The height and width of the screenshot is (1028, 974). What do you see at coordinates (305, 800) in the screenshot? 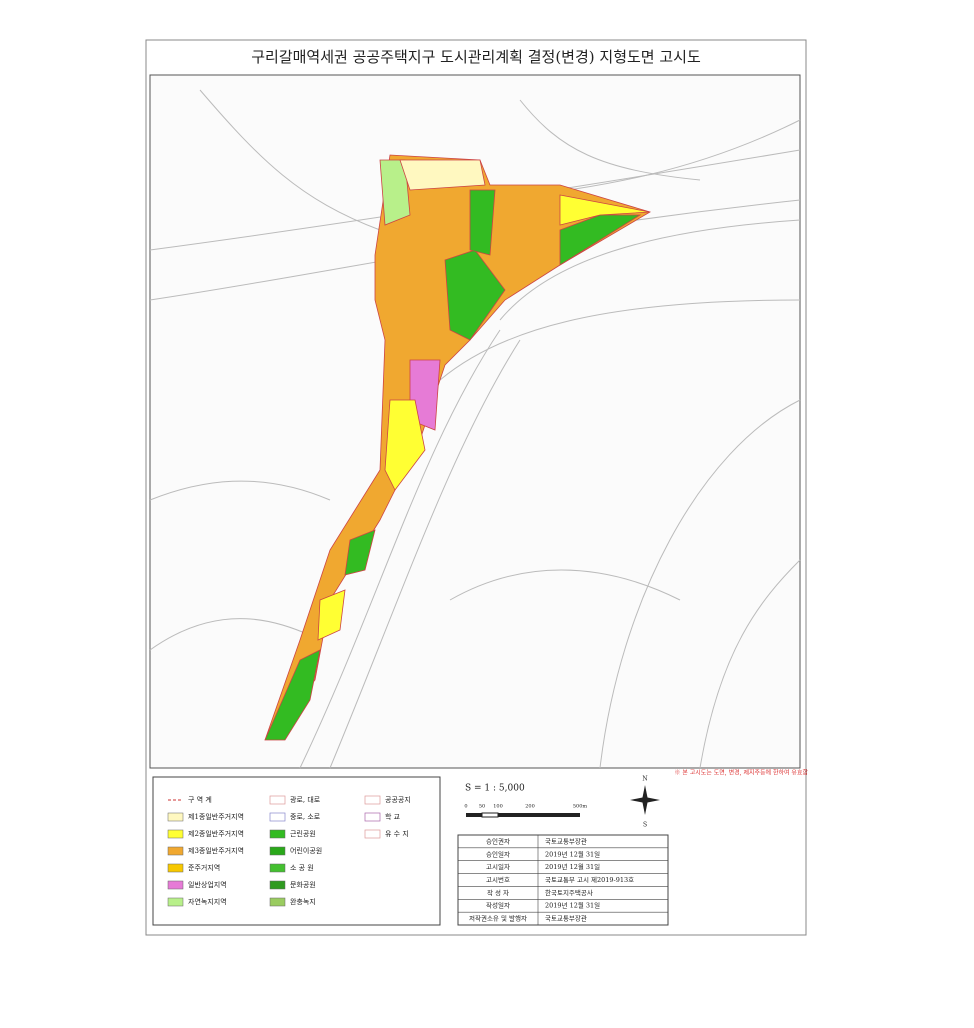
I see `legend-label: 광로, 대로` at bounding box center [305, 800].